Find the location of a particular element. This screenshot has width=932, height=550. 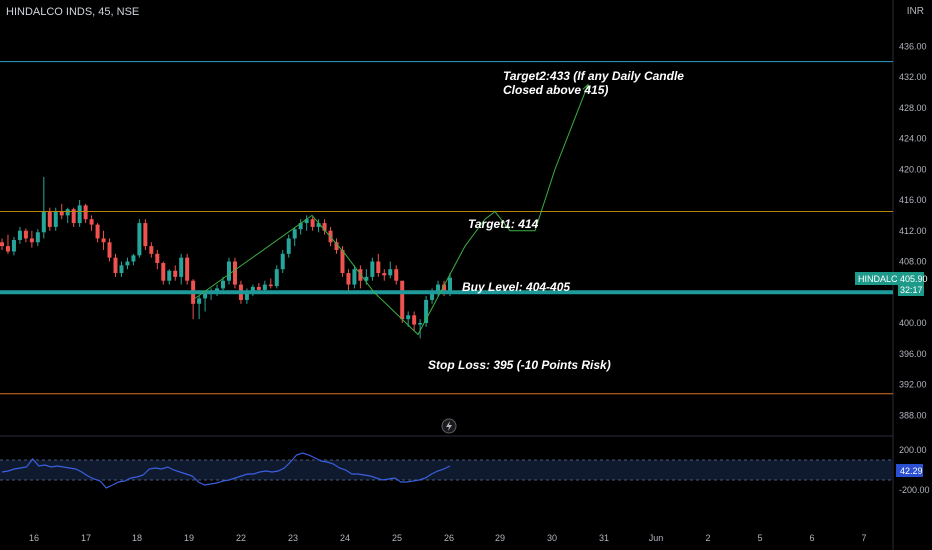

x-tick-label: 29 is located at coordinates (500, 538).